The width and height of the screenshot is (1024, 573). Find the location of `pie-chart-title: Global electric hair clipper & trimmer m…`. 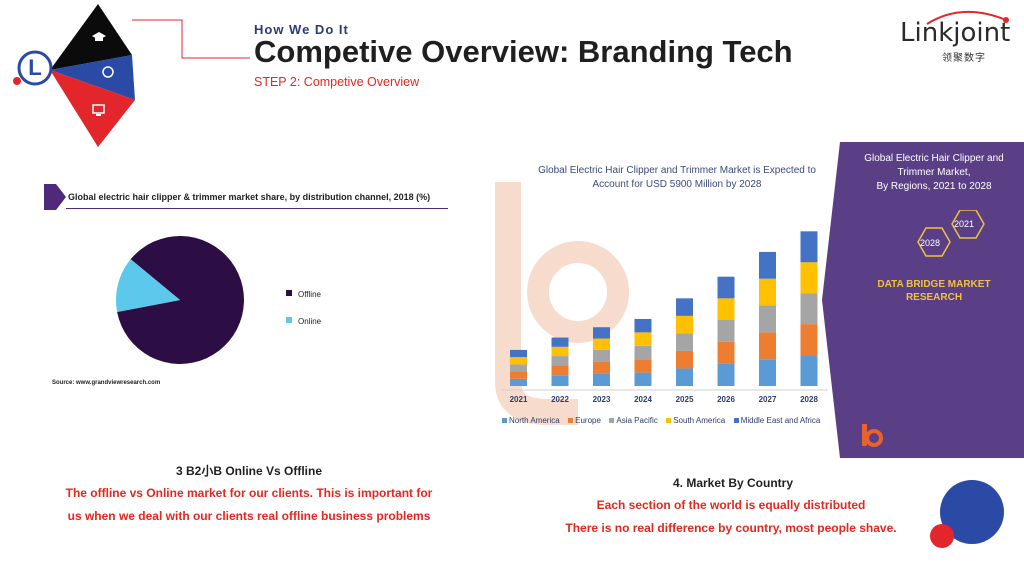

pie-chart-title: Global electric hair clipper & trimmer m… is located at coordinates (249, 197).